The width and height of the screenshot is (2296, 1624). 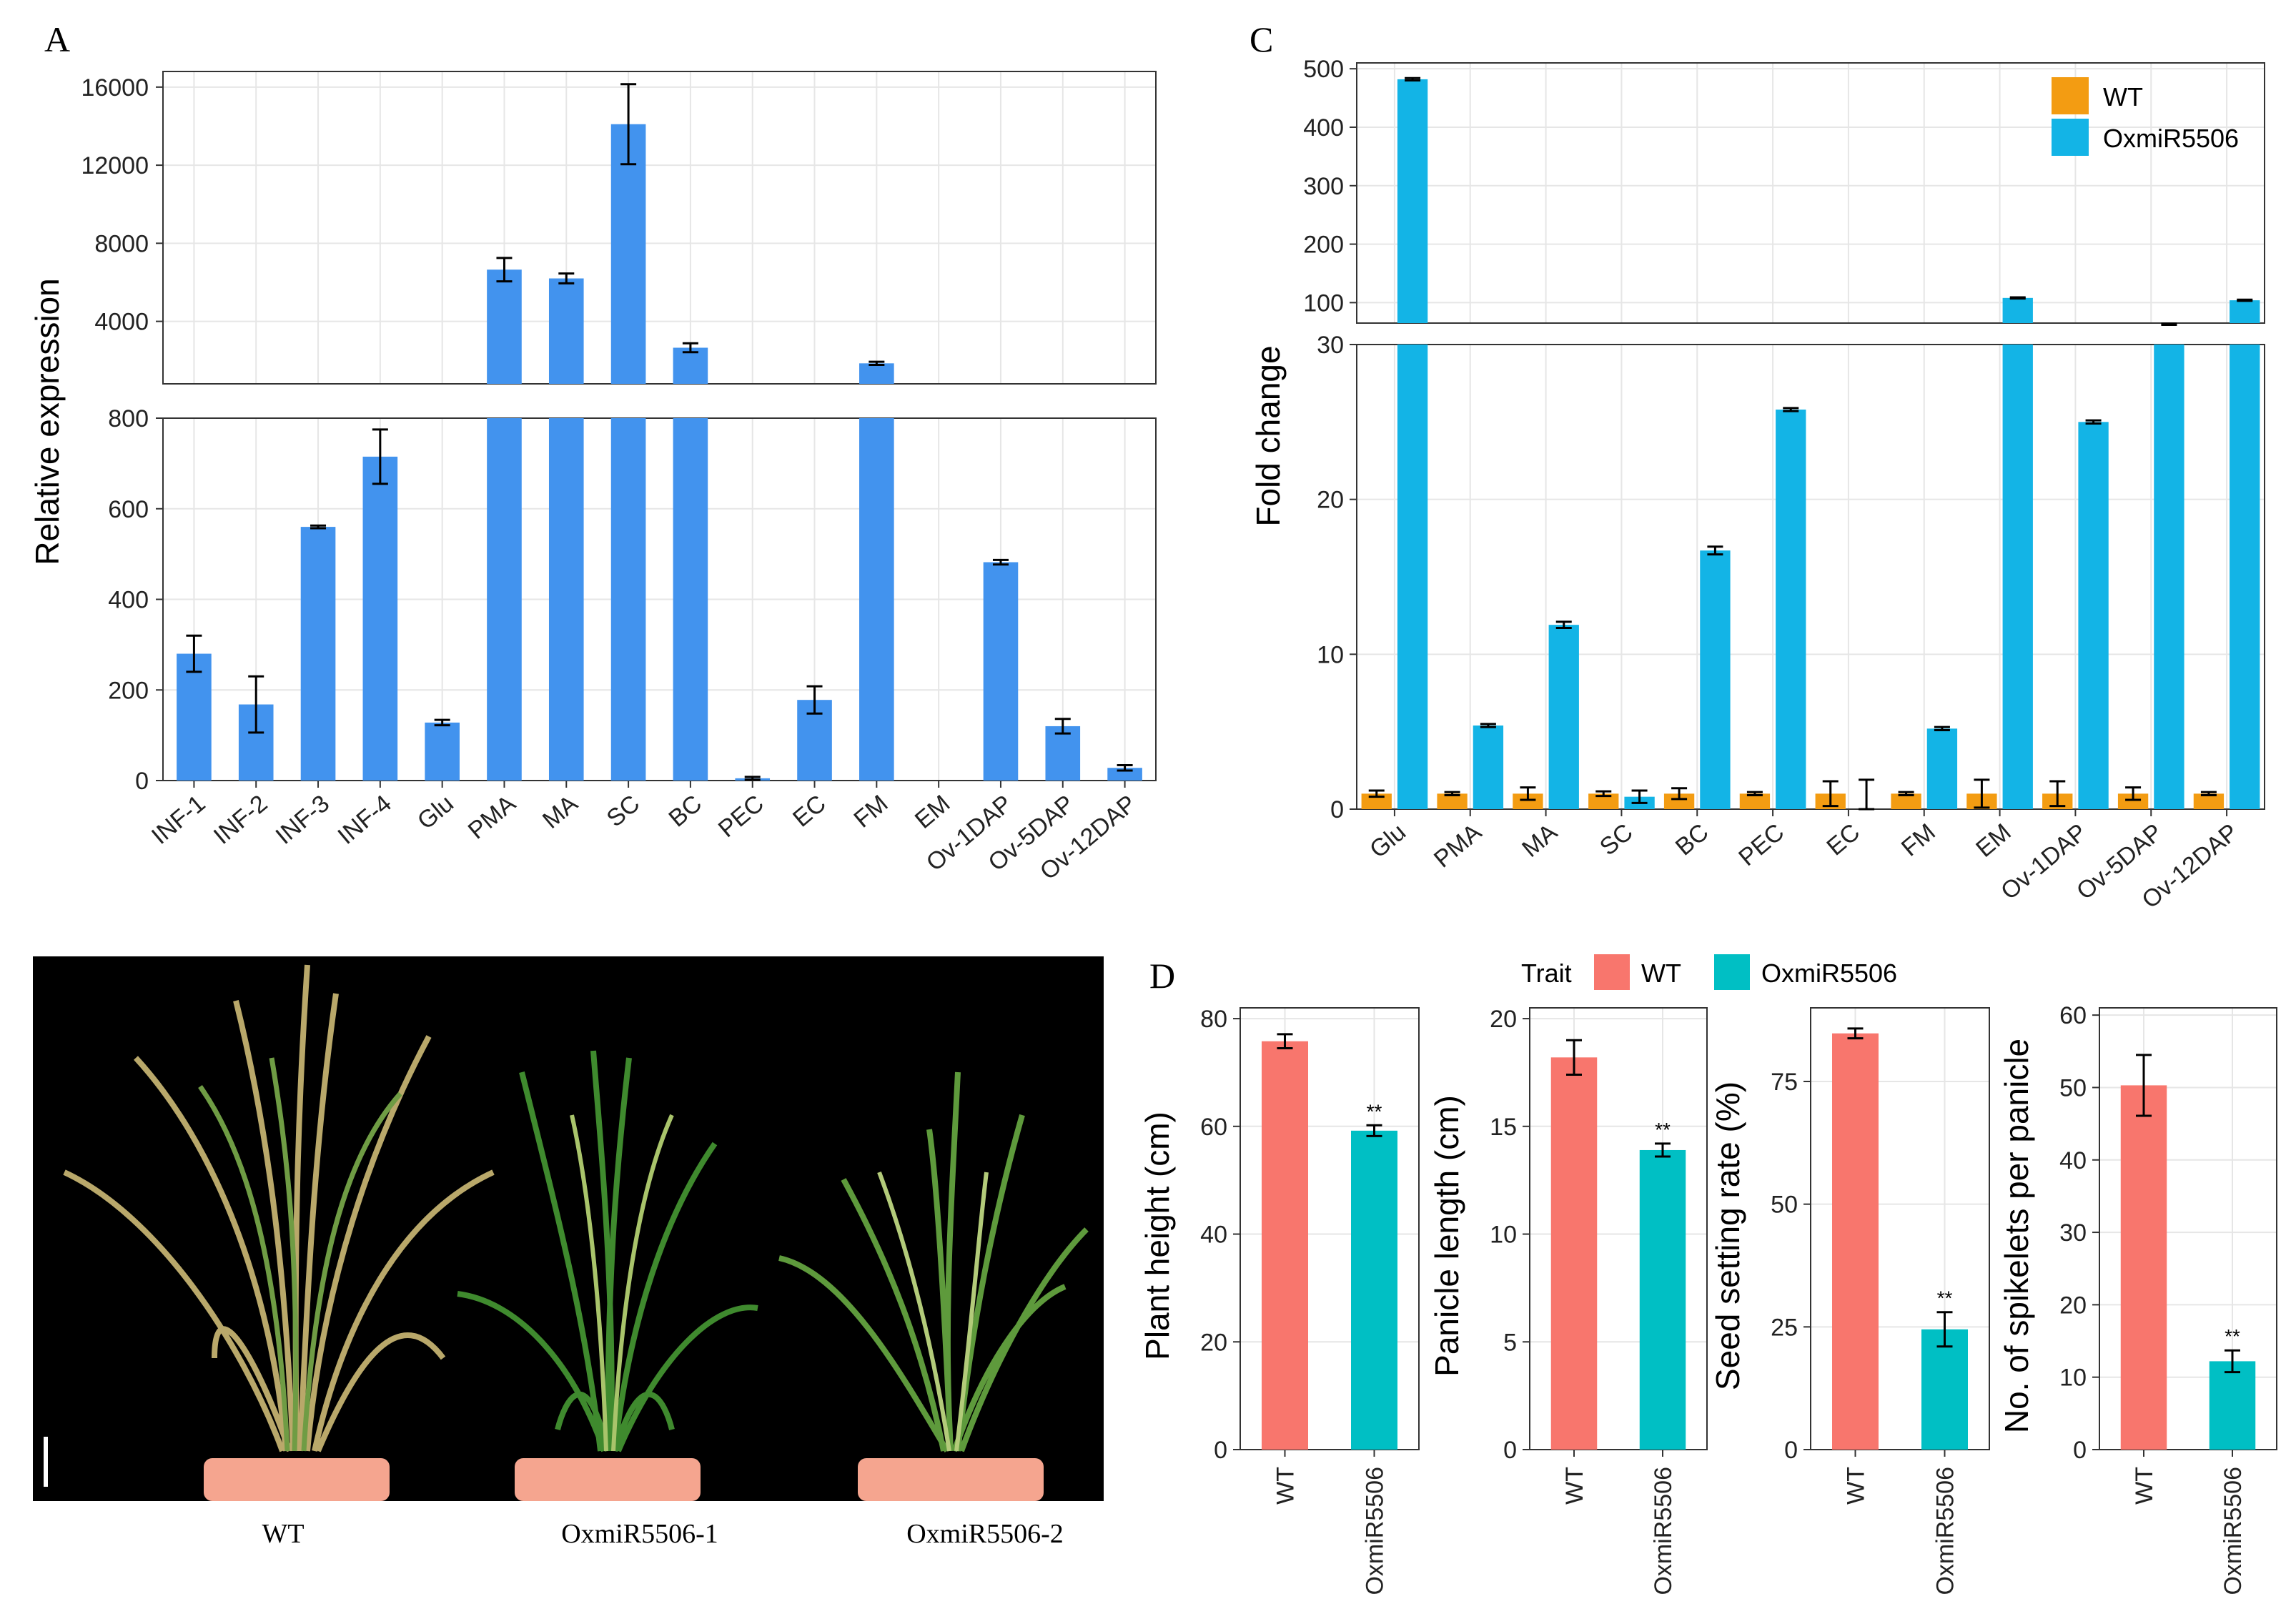 I want to click on x-tick-label-inf-3: INF-3, so click(x=303, y=820).